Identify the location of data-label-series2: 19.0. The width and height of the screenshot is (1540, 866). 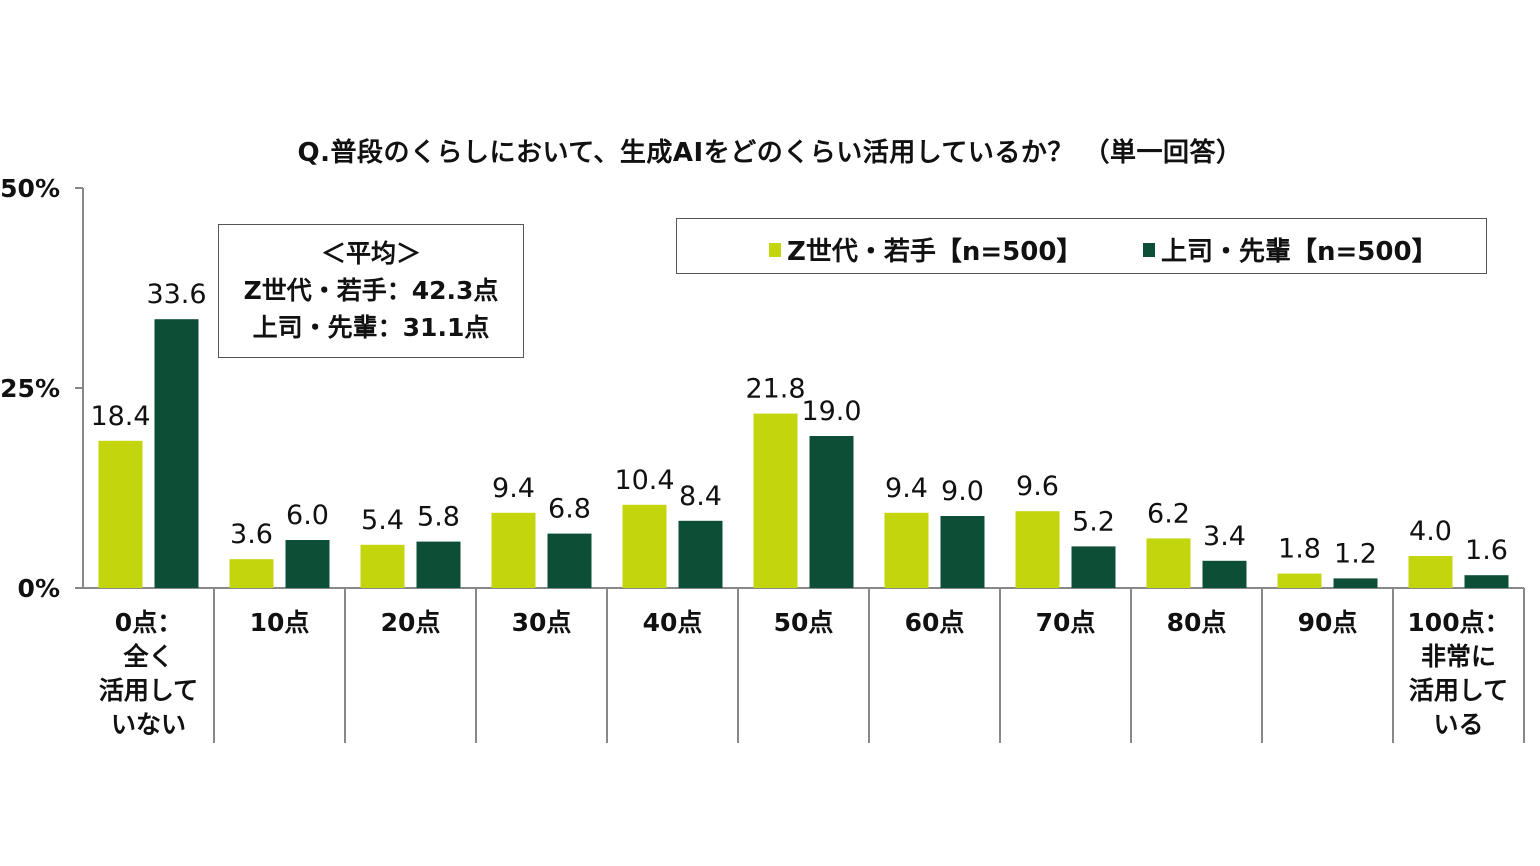
(831, 411).